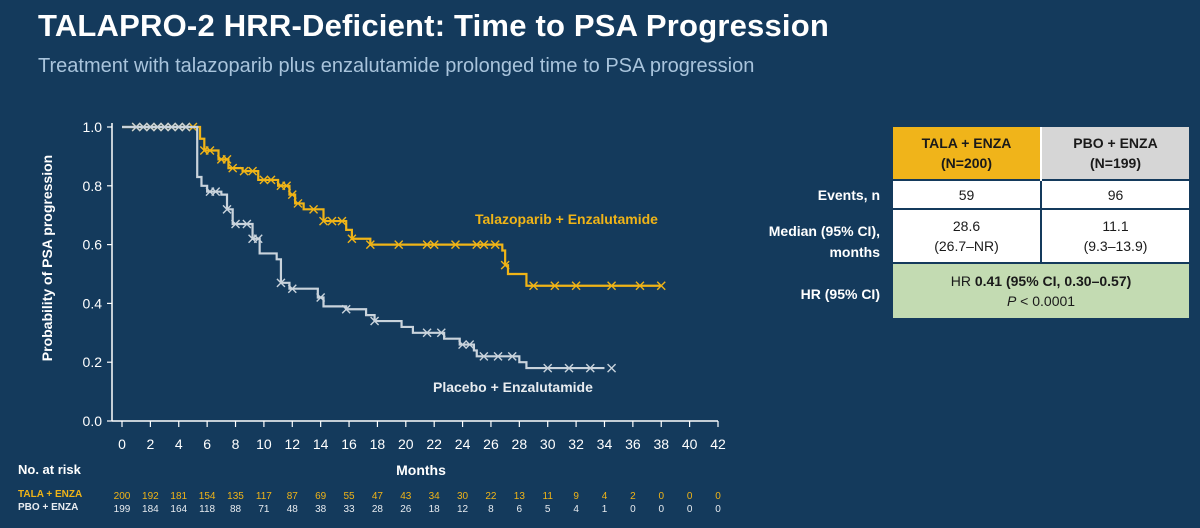  I want to click on header-pbo-line1: PBO + ENZA, so click(1115, 143).